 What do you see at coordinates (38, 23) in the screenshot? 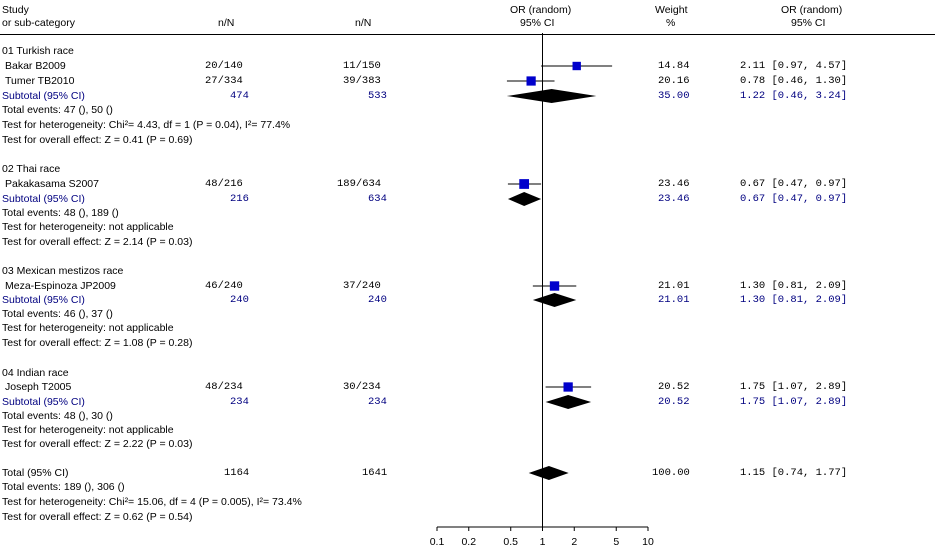
I see `header-subcategory: or sub-category` at bounding box center [38, 23].